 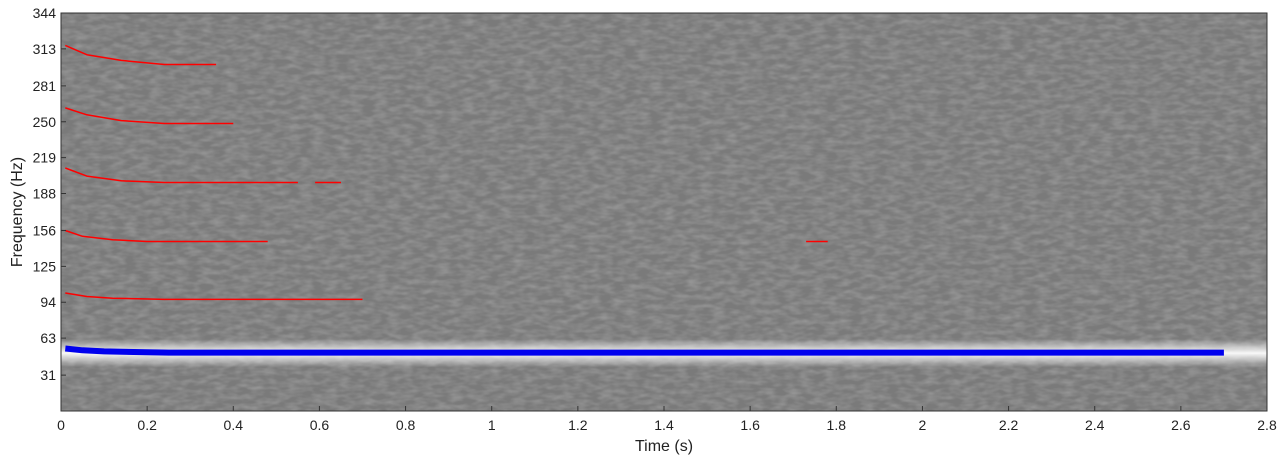 I want to click on x-tick-label: 1.6, so click(x=750, y=425).